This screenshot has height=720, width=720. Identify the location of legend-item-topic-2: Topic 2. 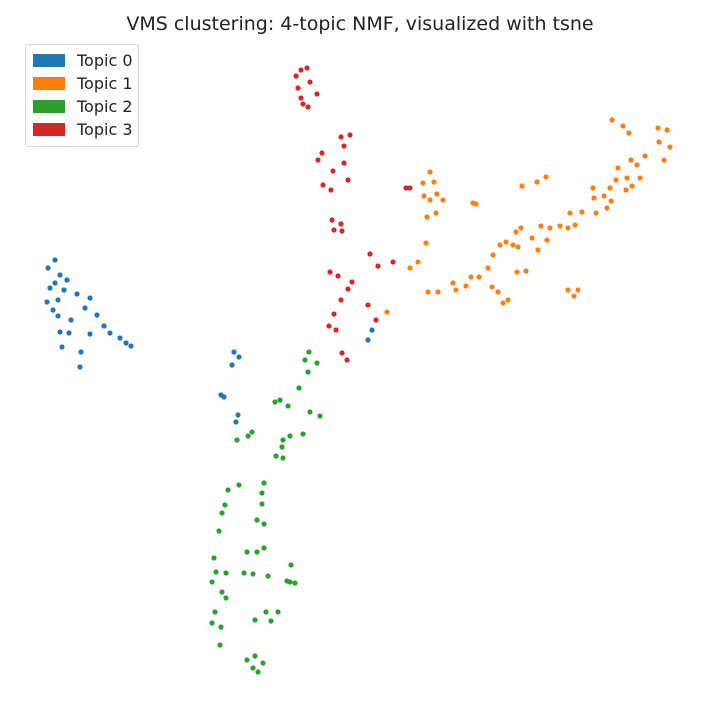
(82, 106).